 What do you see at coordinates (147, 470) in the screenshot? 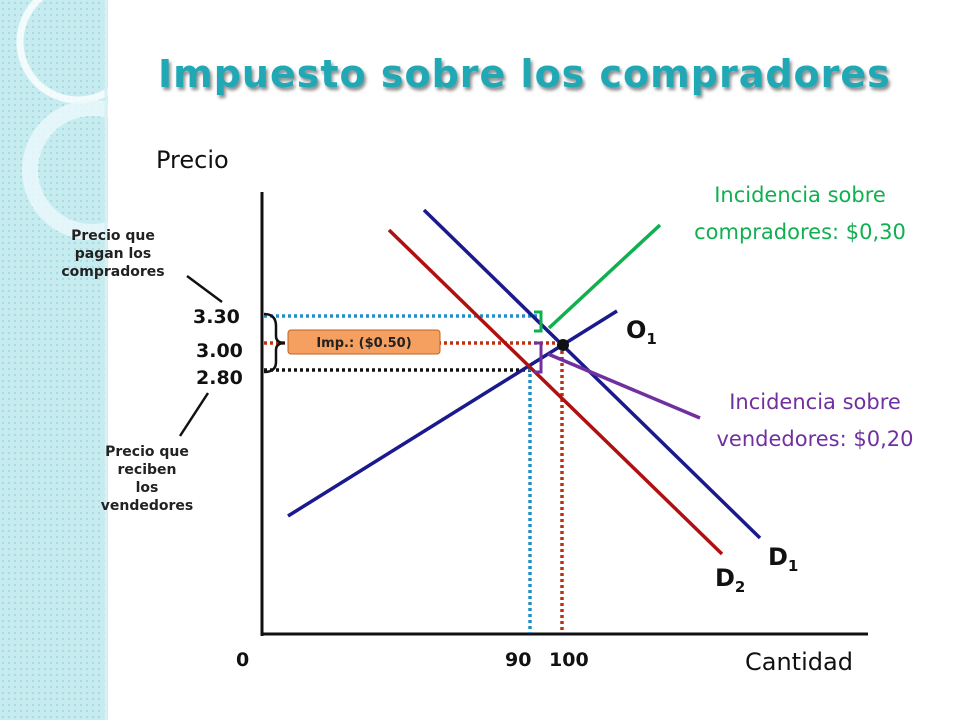
I see `sellers-price-note-line2: reciben` at bounding box center [147, 470].